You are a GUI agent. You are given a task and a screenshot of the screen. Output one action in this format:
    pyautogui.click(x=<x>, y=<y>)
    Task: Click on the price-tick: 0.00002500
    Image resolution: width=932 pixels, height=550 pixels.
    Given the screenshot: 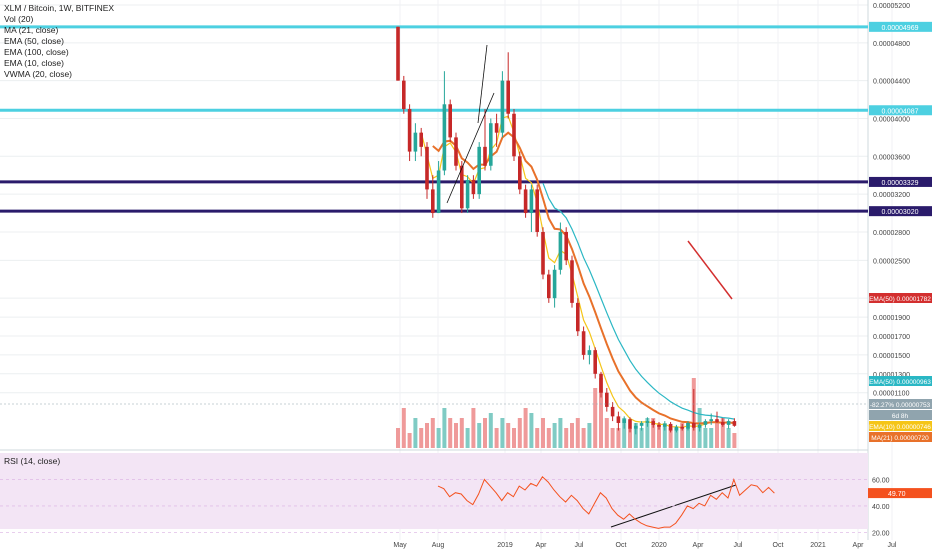 What is the action you would take?
    pyautogui.click(x=891, y=261)
    